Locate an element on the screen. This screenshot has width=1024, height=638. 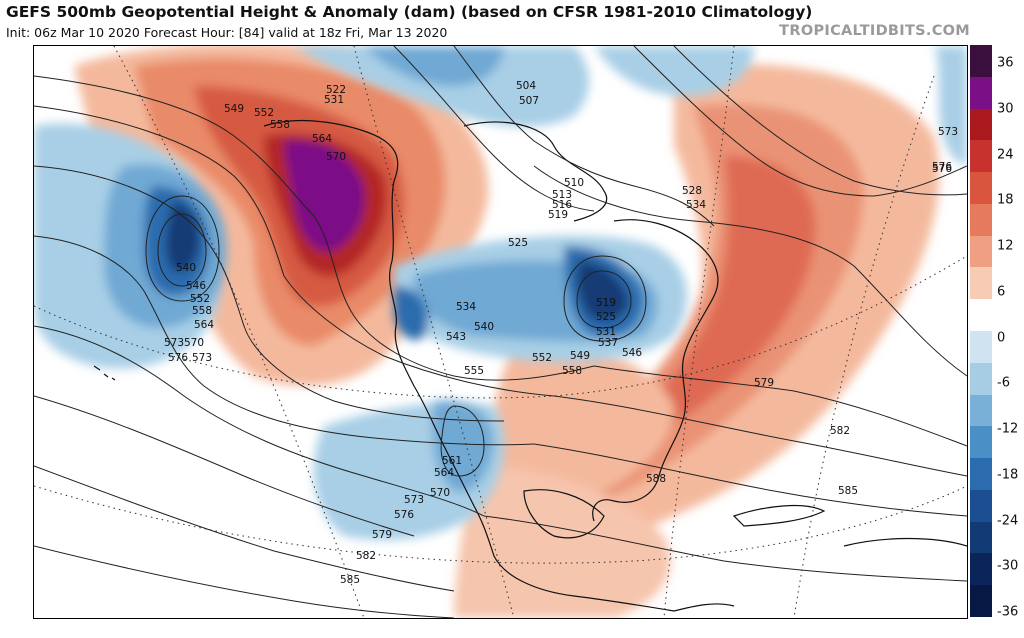
contour-label: 504 is located at coordinates (526, 86).